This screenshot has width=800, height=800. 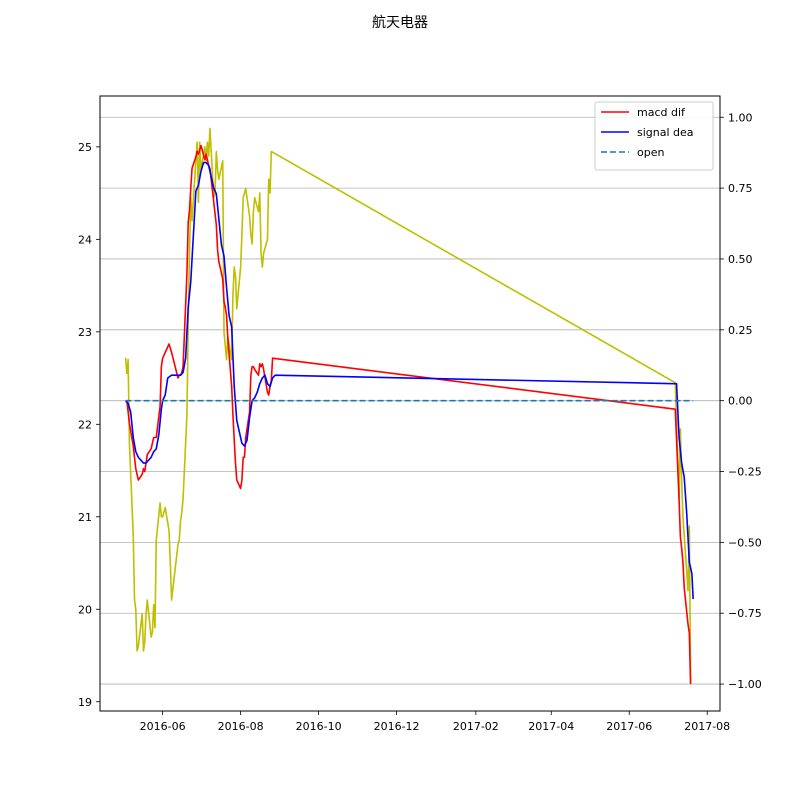 I want to click on right-tick-label: 1.00, so click(x=740, y=117).